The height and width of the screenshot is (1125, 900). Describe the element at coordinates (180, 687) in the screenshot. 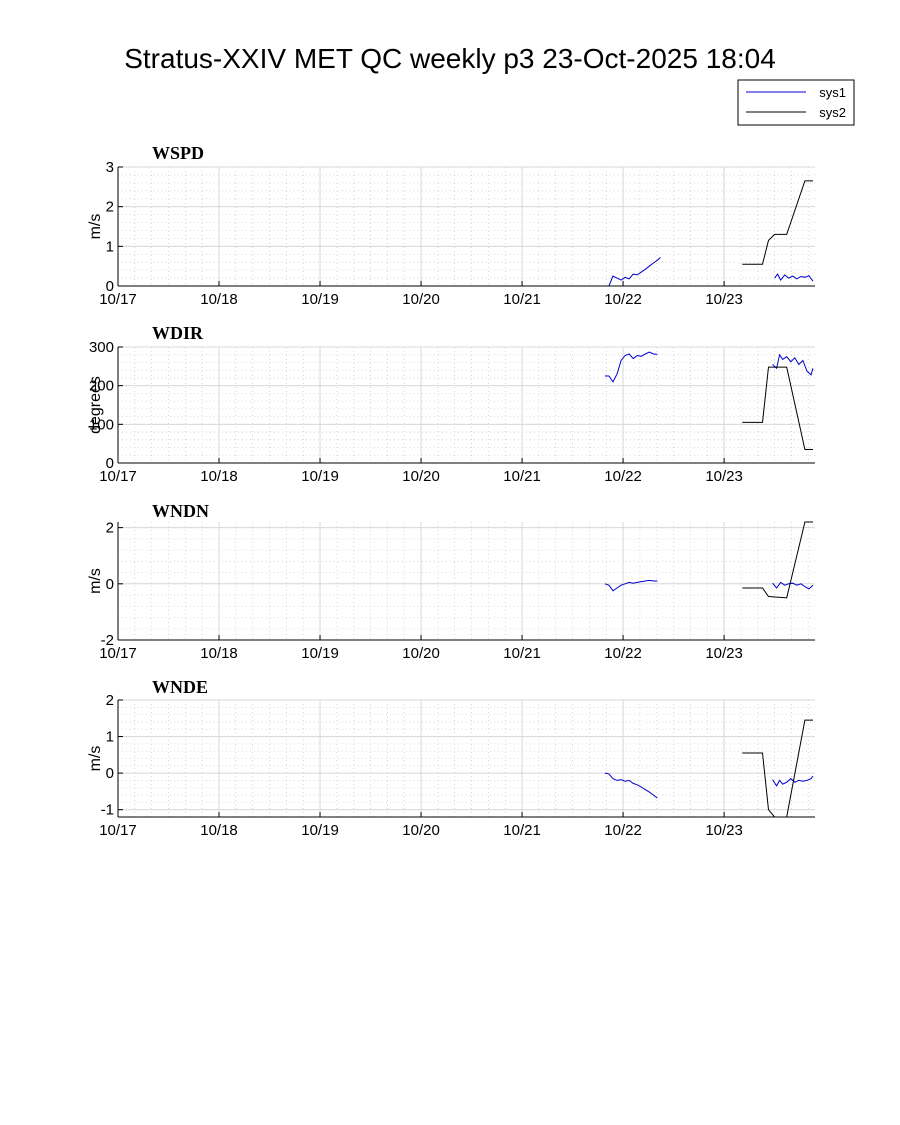

I see `panel-title: WNDE` at that location.